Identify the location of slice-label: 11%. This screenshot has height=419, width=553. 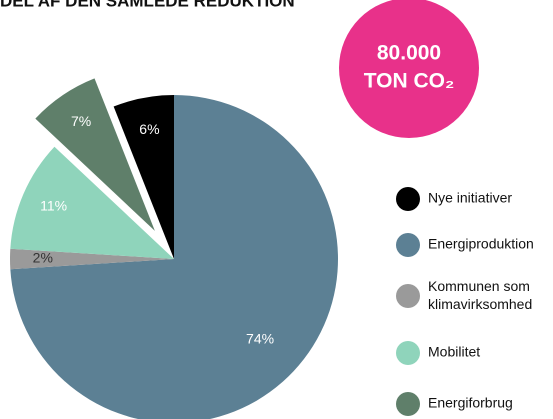
(53, 206).